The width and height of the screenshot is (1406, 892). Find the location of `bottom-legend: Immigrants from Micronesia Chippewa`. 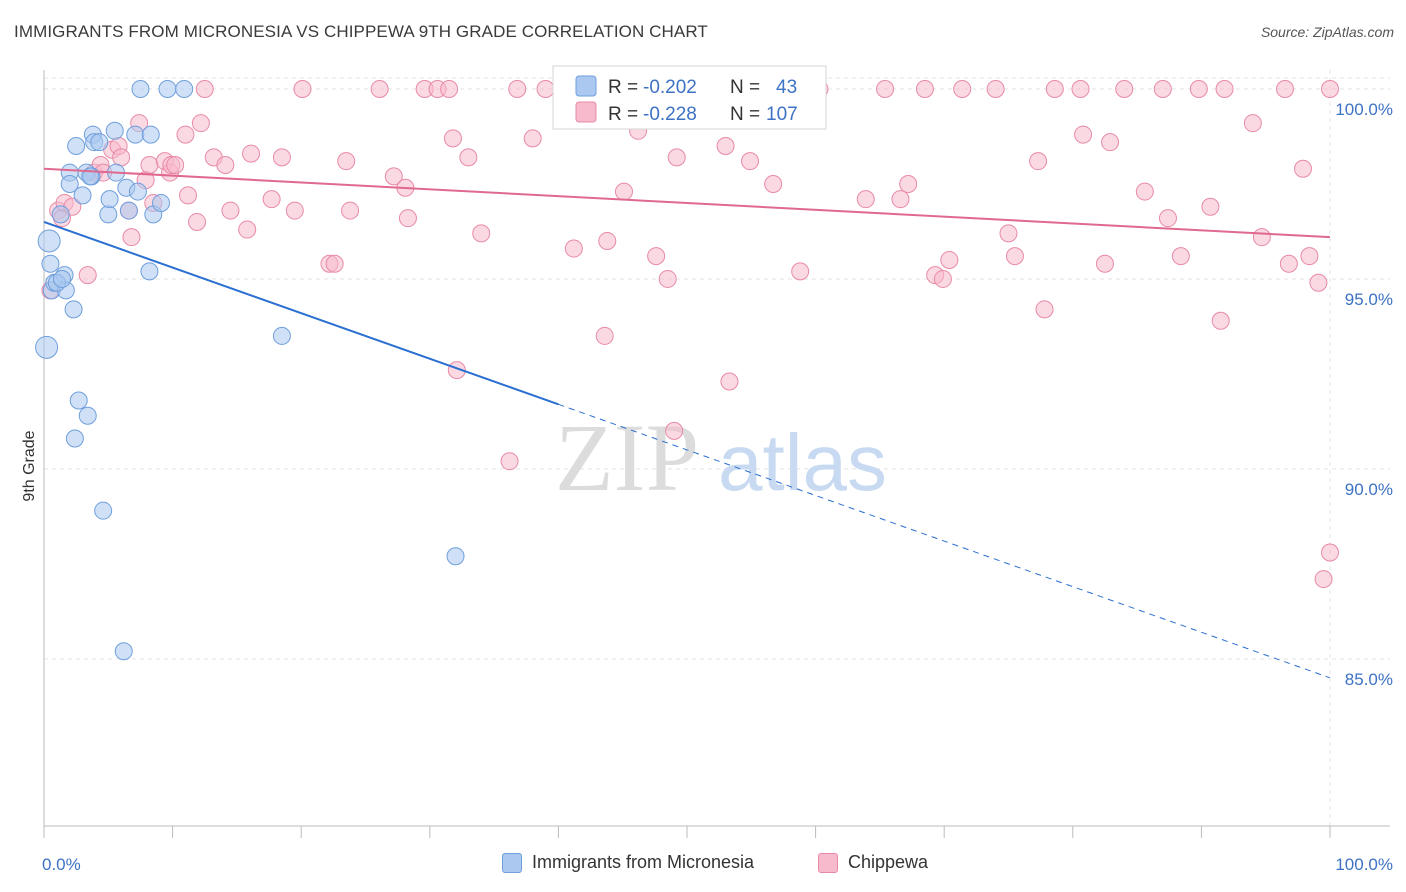

bottom-legend: Immigrants from Micronesia Chippewa is located at coordinates (703, 865).